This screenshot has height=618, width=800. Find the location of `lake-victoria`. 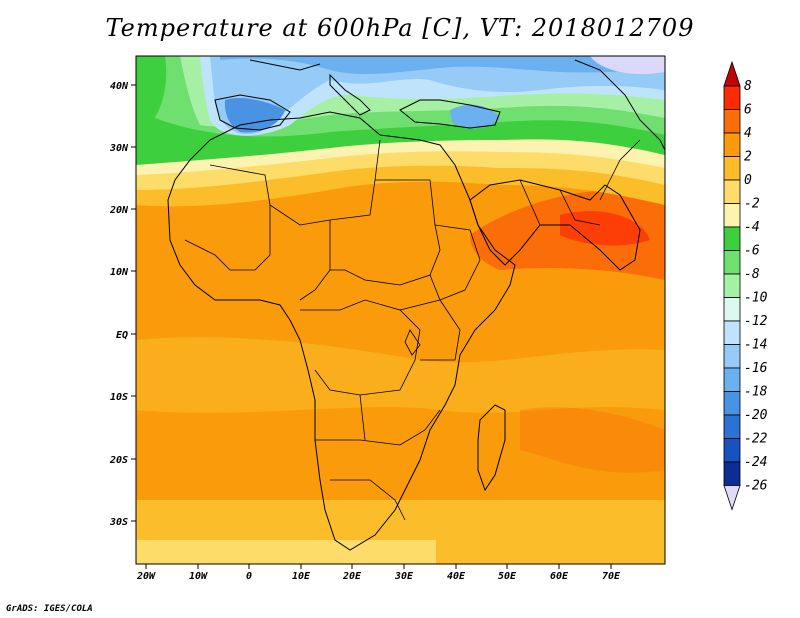

lake-victoria is located at coordinates (412, 342).